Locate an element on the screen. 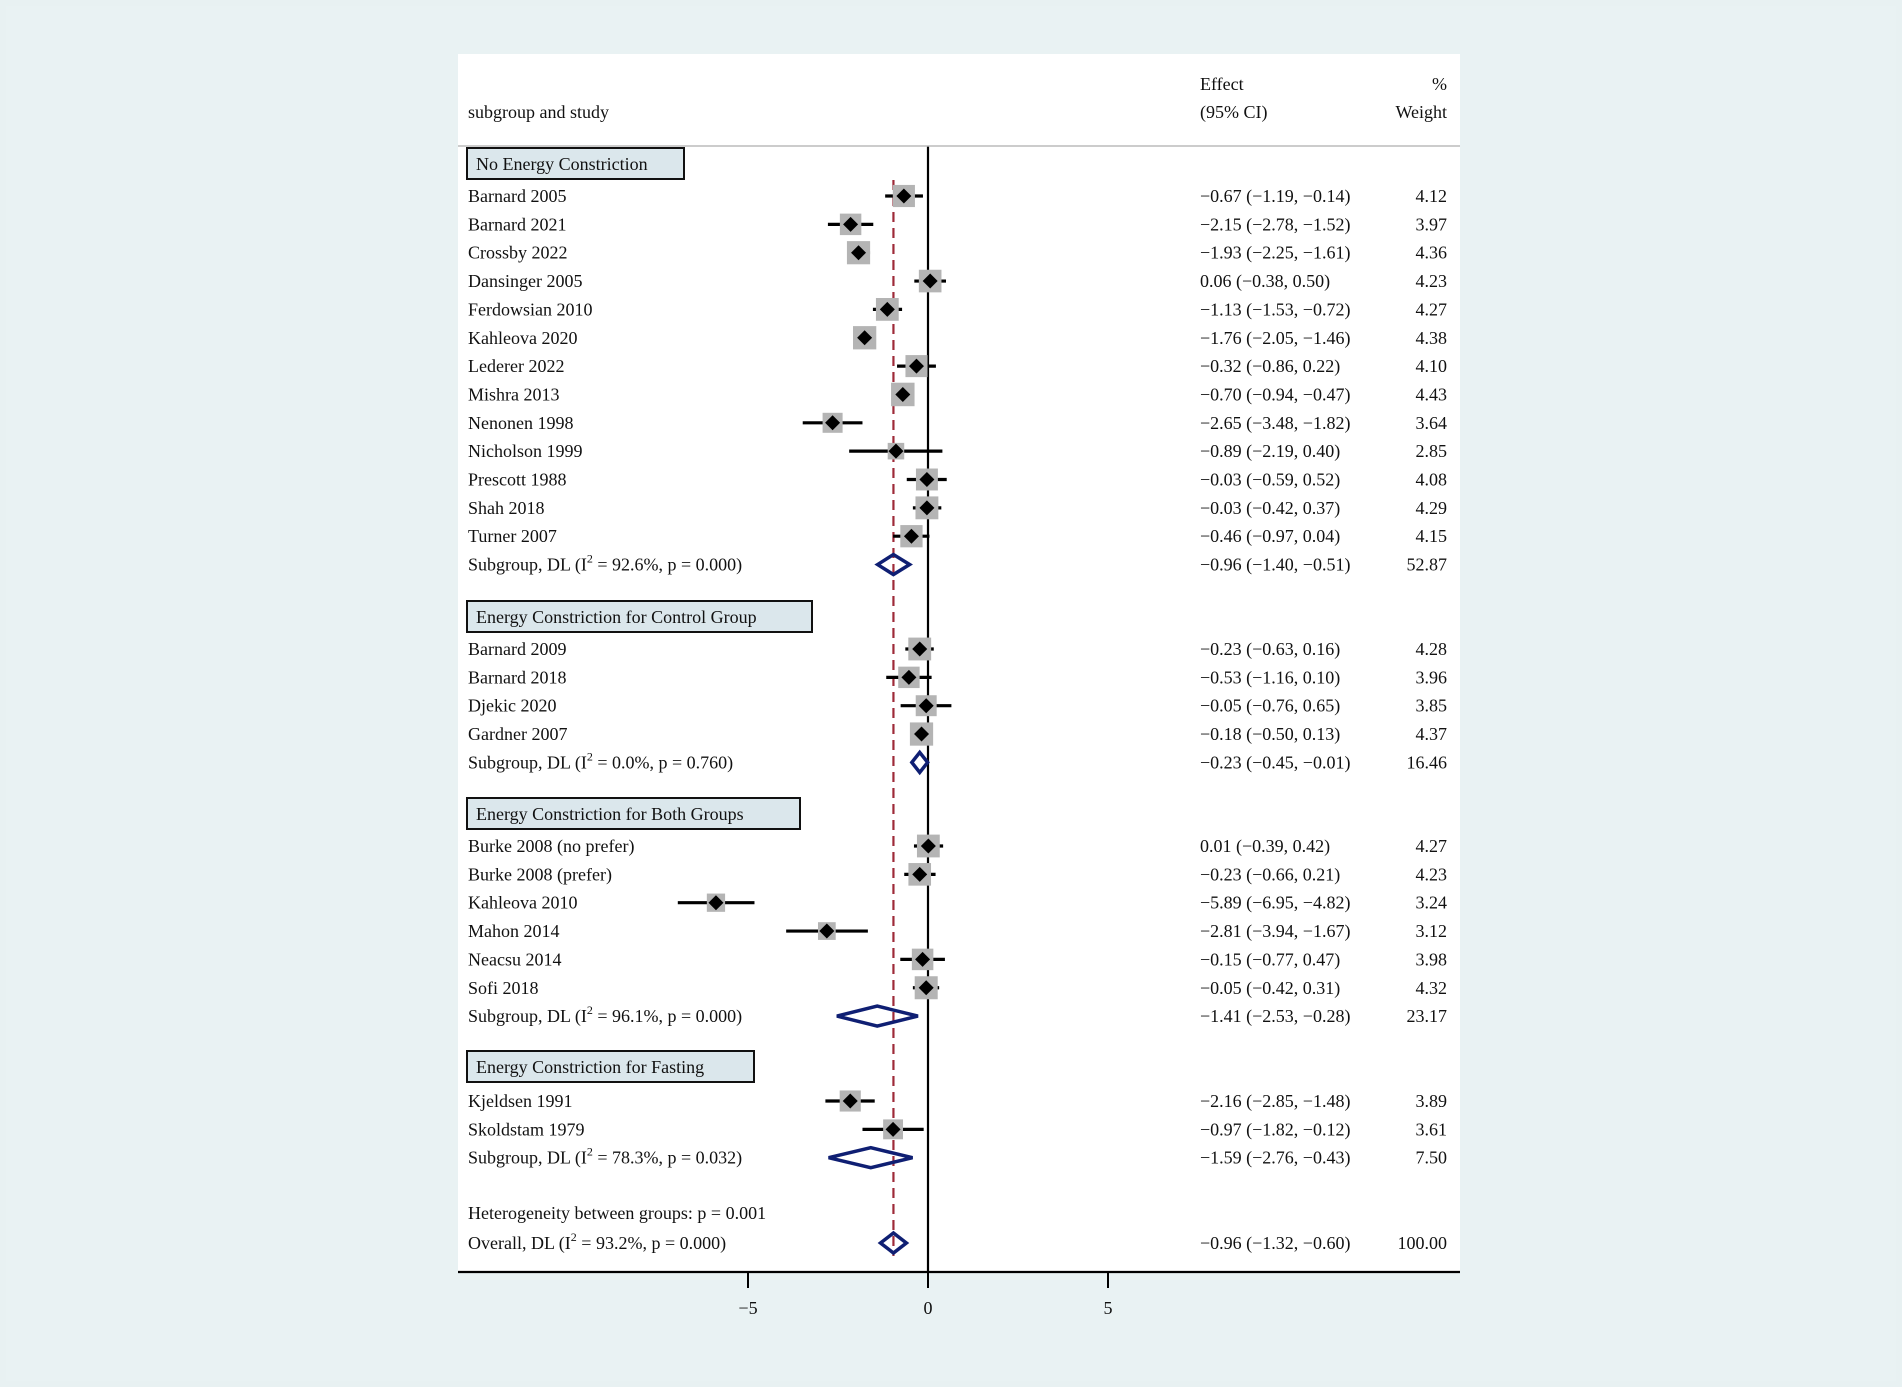 Image resolution: width=1902 pixels, height=1387 pixels. subgroup-summary-label: Subgroup, DL (I2 = 0.0%, p = 0.760) is located at coordinates (600, 761).